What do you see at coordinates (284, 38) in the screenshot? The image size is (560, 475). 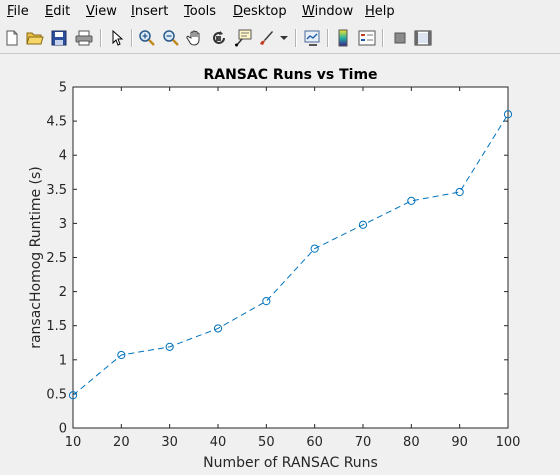 I see `brush-dropdown-icon` at bounding box center [284, 38].